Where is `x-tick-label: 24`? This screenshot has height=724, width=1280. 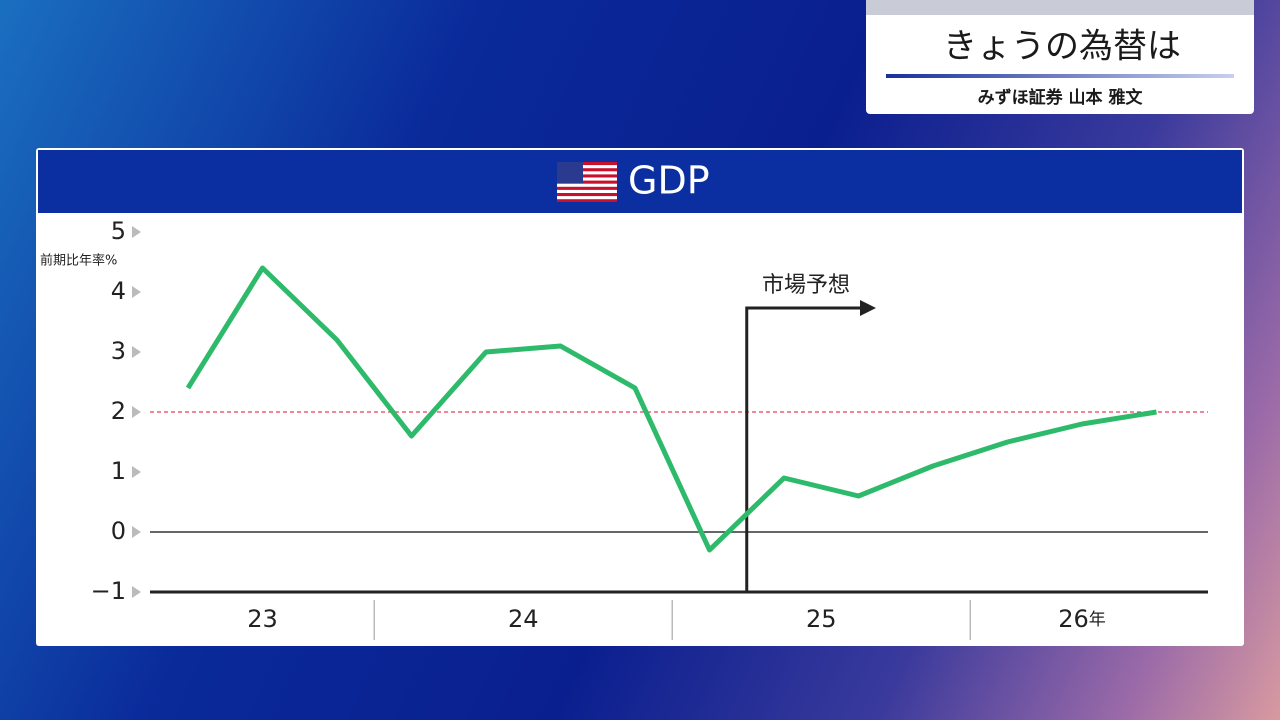 x-tick-label: 24 is located at coordinates (523, 619).